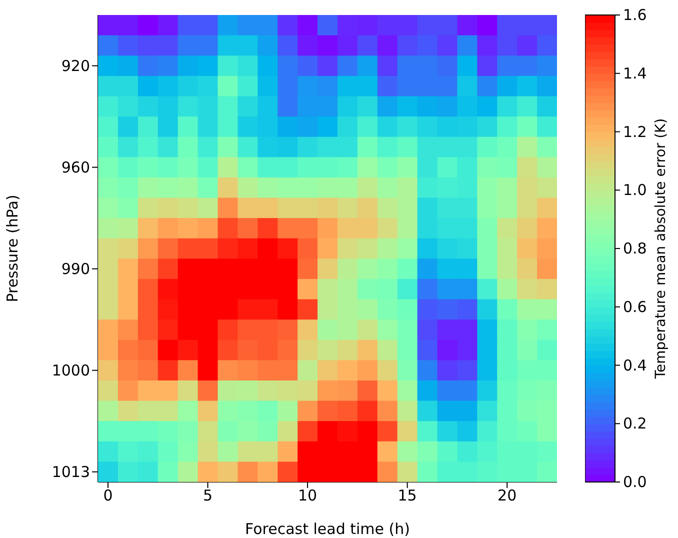 This screenshot has width=678, height=538. What do you see at coordinates (75, 269) in the screenshot?
I see `y-tick-label: 990` at bounding box center [75, 269].